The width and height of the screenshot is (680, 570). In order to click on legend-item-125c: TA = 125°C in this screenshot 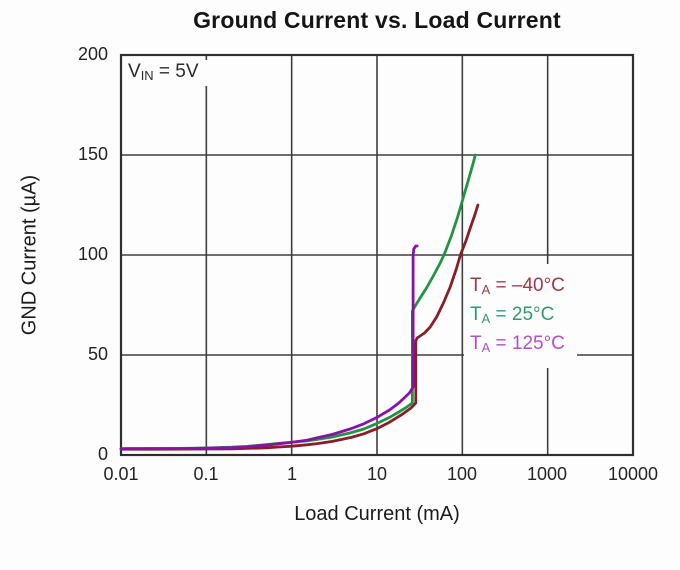, I will do `click(517, 345)`.